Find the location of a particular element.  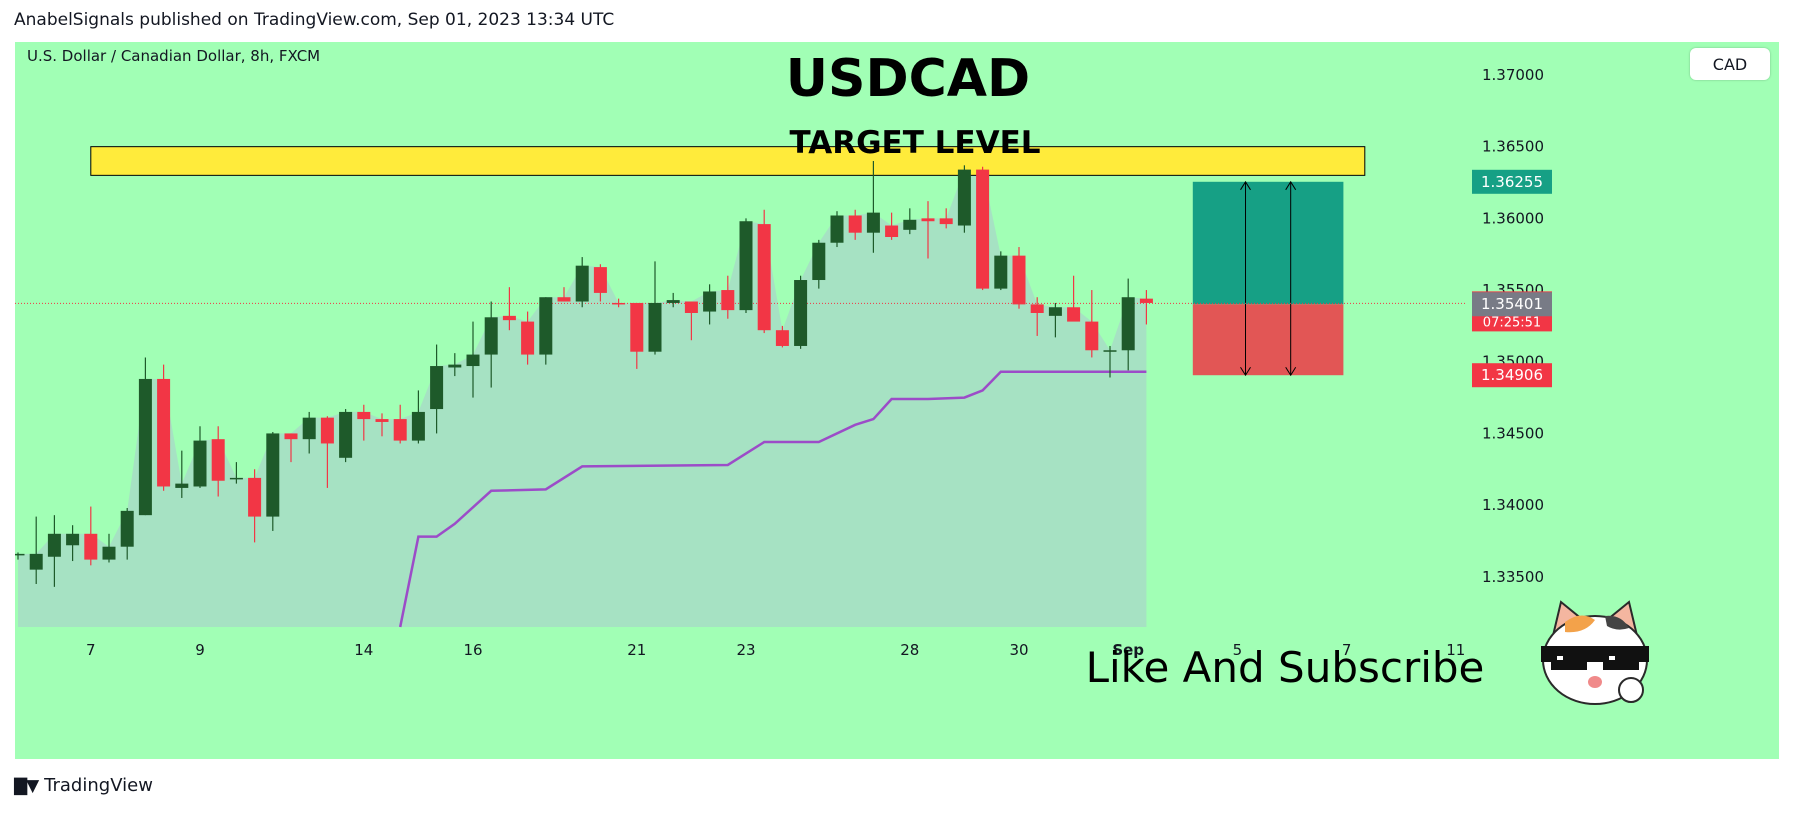

footer-brand: TradingView is located at coordinates (98, 785).